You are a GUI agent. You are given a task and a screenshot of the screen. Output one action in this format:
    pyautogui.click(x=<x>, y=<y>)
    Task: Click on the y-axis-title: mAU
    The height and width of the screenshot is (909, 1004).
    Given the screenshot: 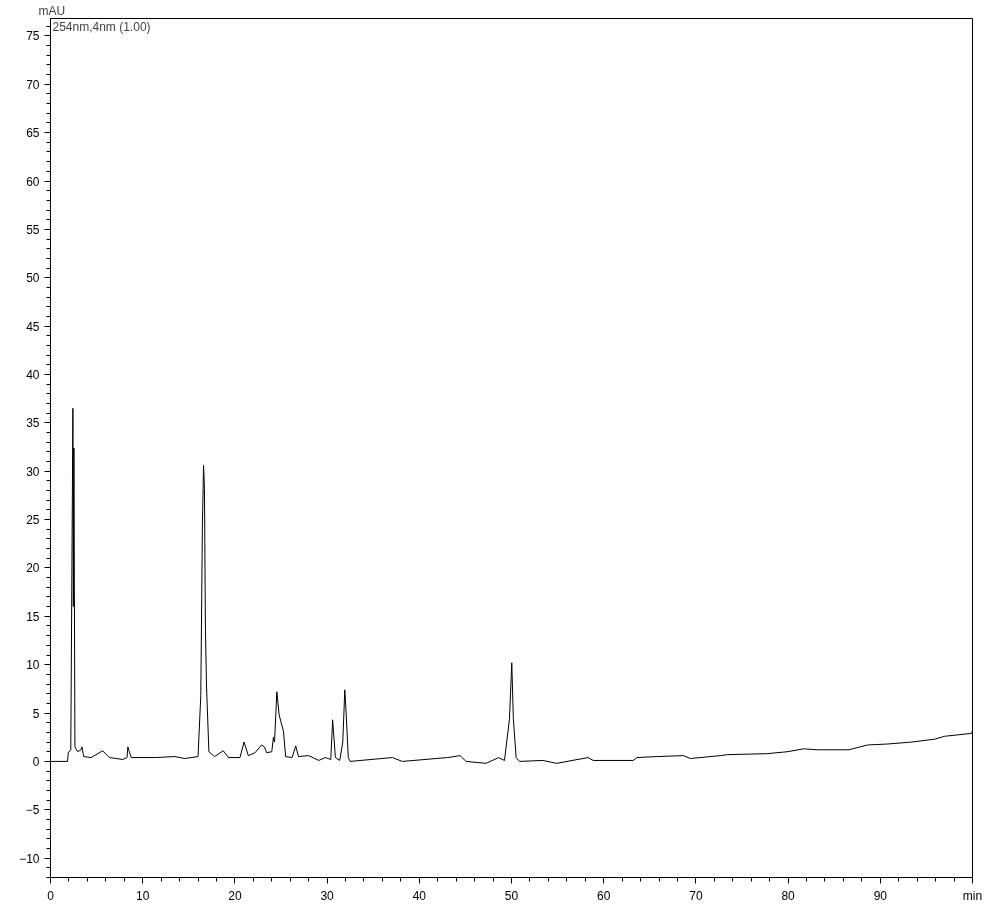 What is the action you would take?
    pyautogui.click(x=52, y=10)
    